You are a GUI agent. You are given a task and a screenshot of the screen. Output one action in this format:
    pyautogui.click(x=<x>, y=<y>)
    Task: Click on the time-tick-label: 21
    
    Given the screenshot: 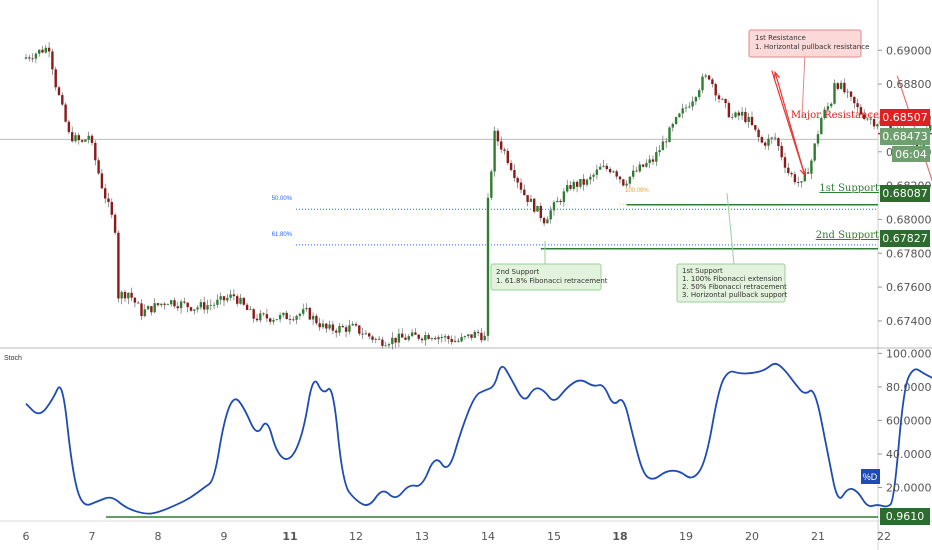 What is the action you would take?
    pyautogui.click(x=818, y=536)
    